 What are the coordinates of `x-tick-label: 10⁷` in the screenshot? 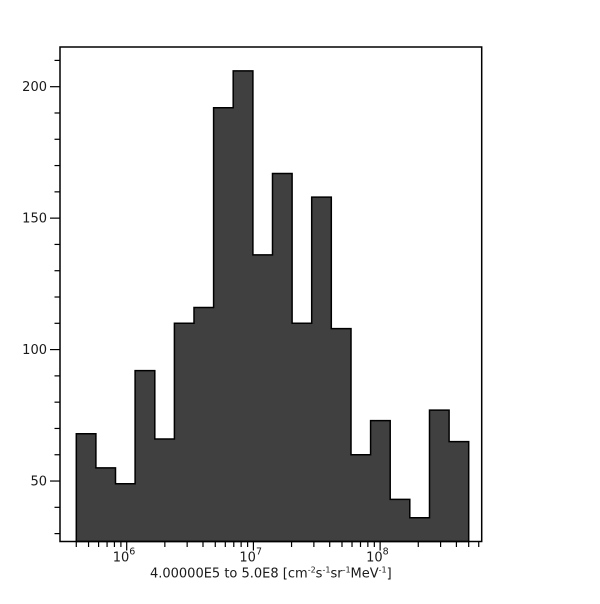 It's located at (250, 556).